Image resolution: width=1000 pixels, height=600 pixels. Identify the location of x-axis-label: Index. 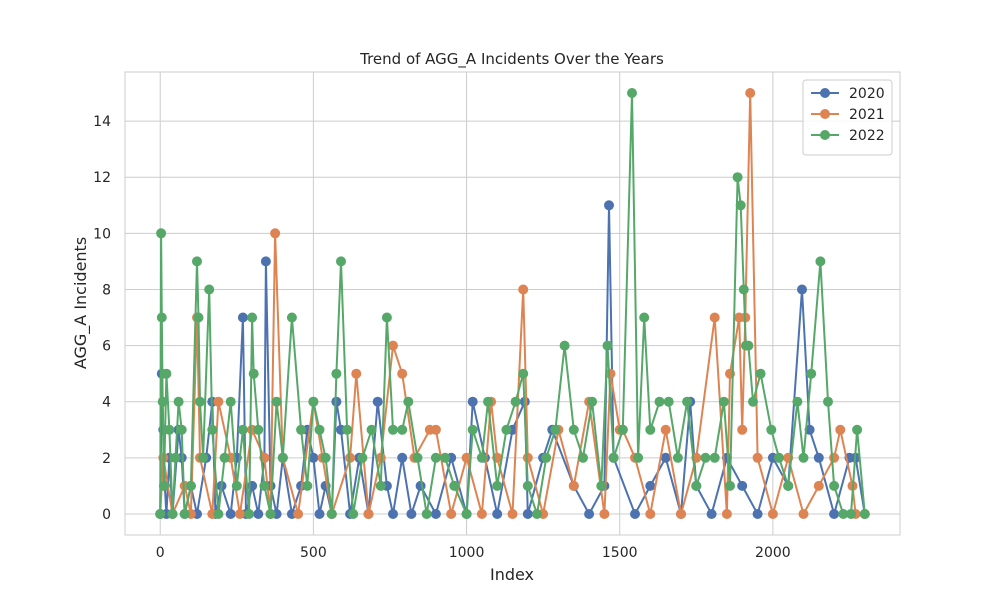
(512, 574).